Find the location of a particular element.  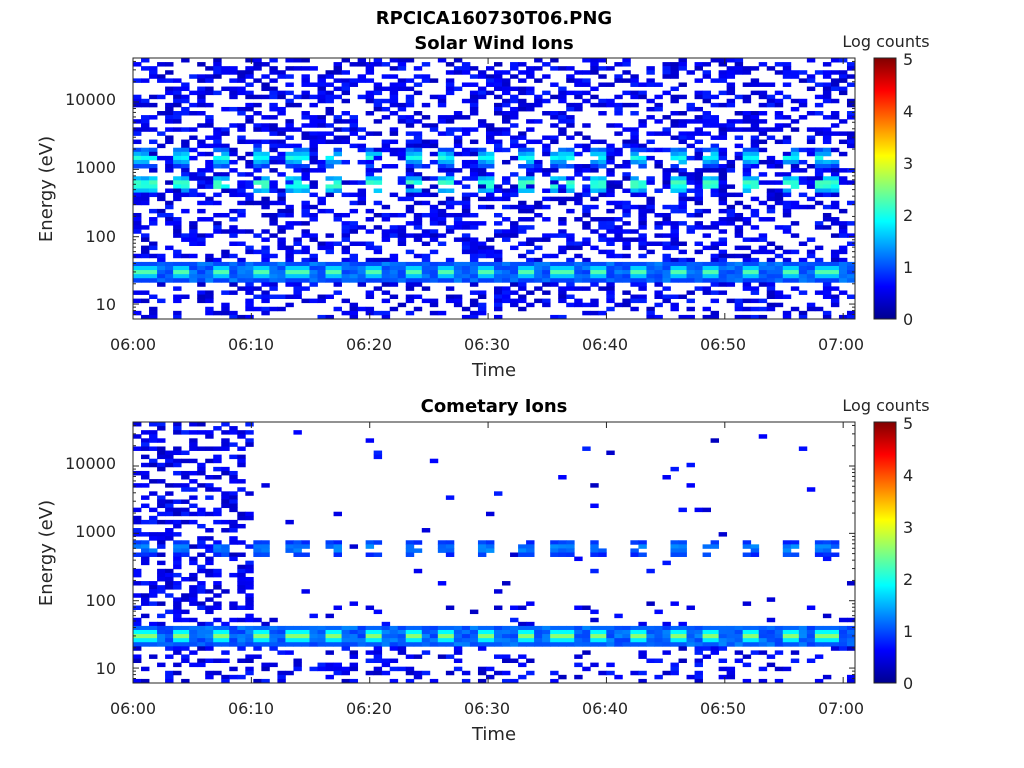

colorbar-tick-label: 2 is located at coordinates (908, 215).